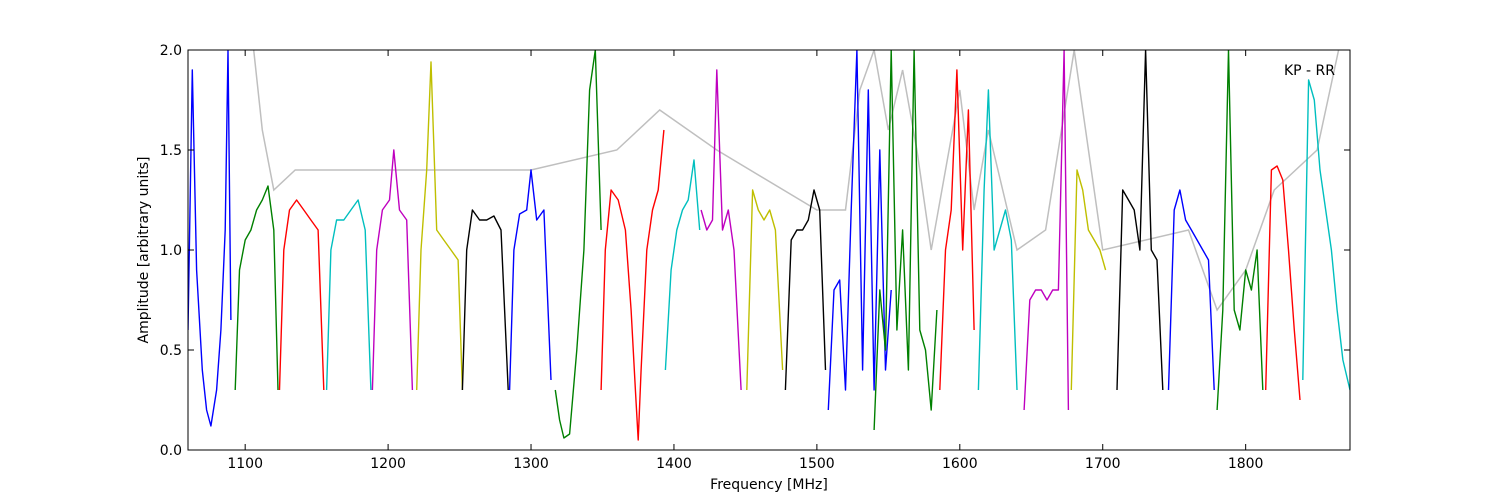  What do you see at coordinates (1103, 464) in the screenshot?
I see `x-tick-label: 1700` at bounding box center [1103, 464].